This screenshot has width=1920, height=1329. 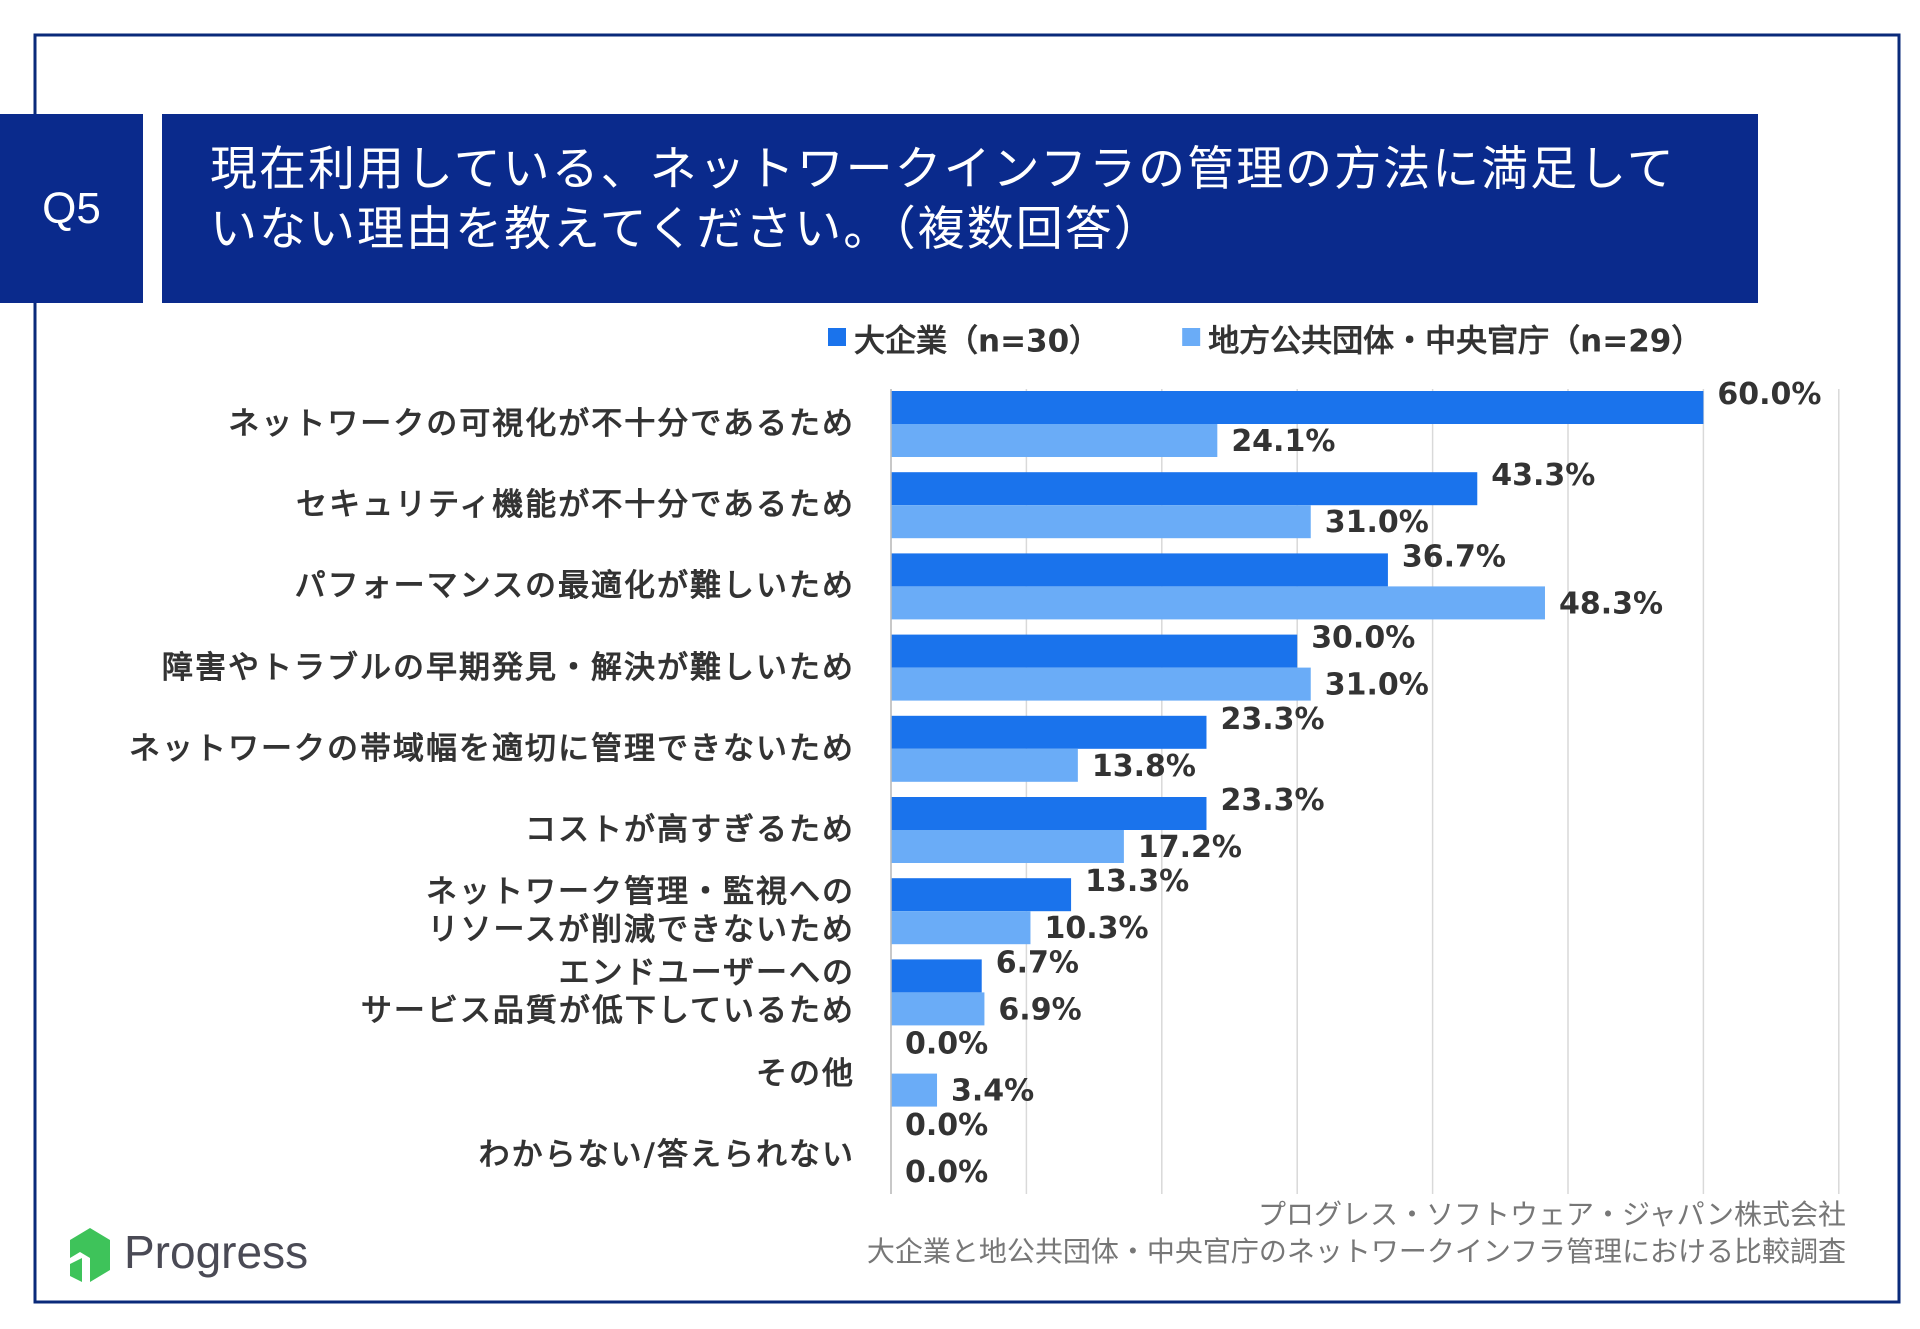 What do you see at coordinates (1190, 847) in the screenshot?
I see `value-label: 17.2%` at bounding box center [1190, 847].